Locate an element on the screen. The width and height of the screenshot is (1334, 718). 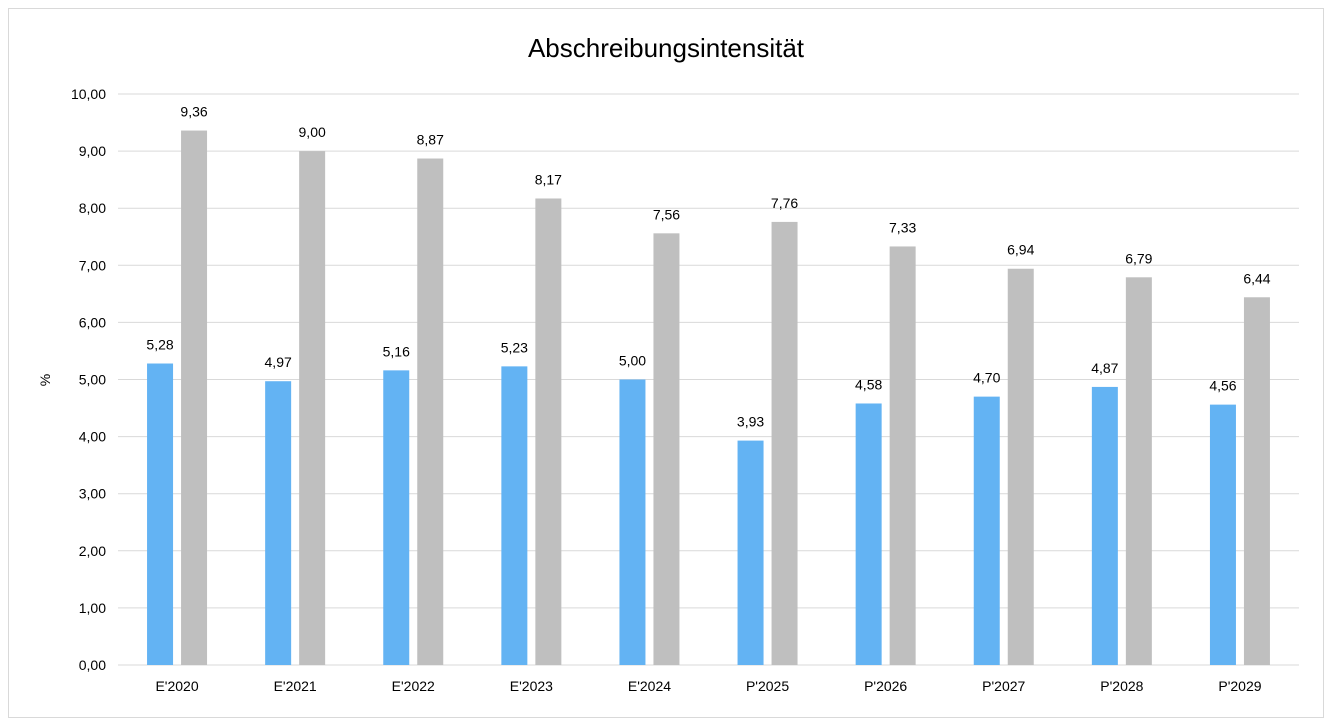
y-tick-label: 5,00 is located at coordinates (92, 380).